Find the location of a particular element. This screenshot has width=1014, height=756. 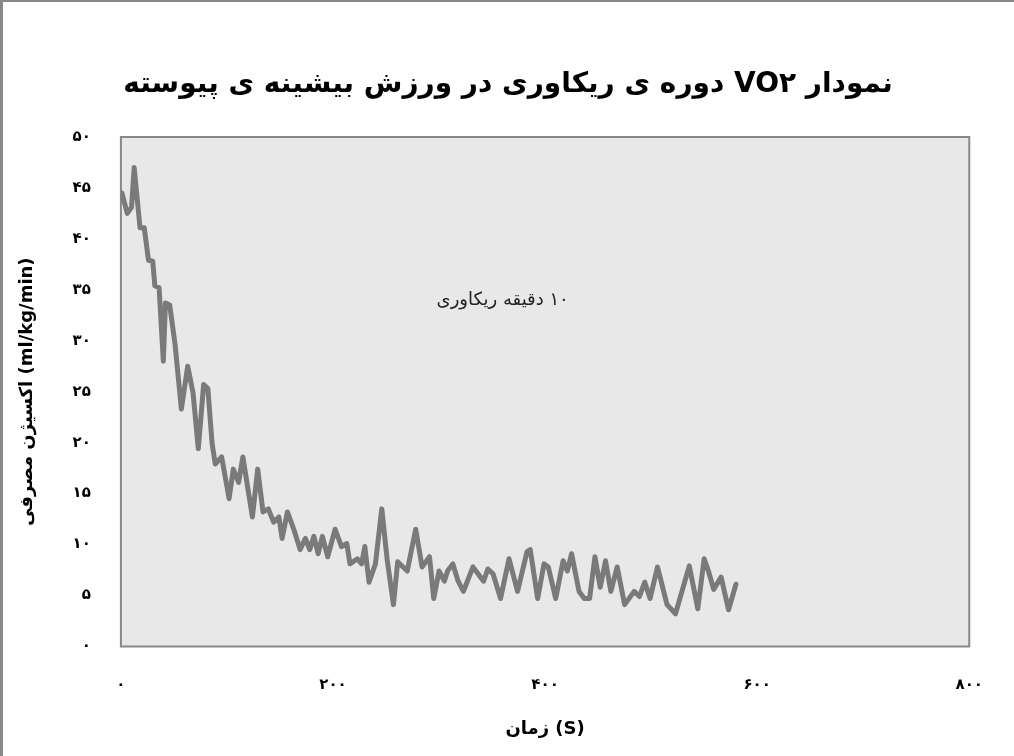

x-axis-title: زمان (S) is located at coordinates (545, 727).